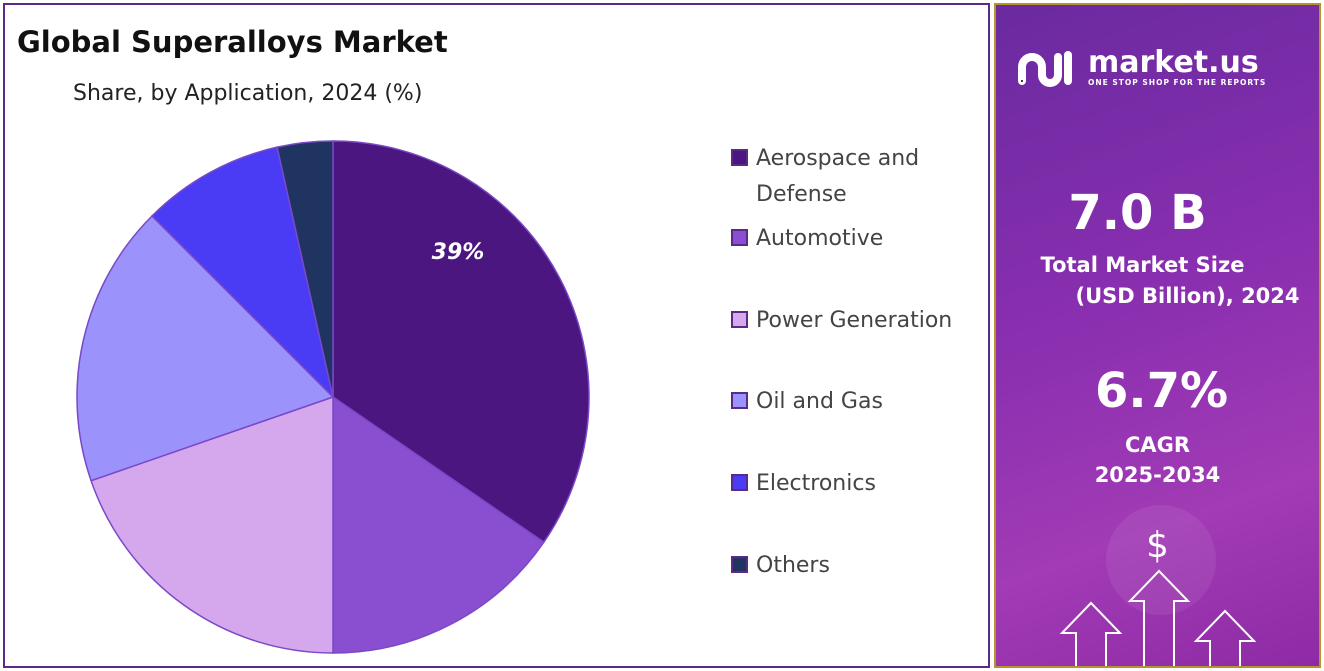 Image resolution: width=1324 pixels, height=671 pixels. I want to click on legend-label: Others, so click(793, 565).